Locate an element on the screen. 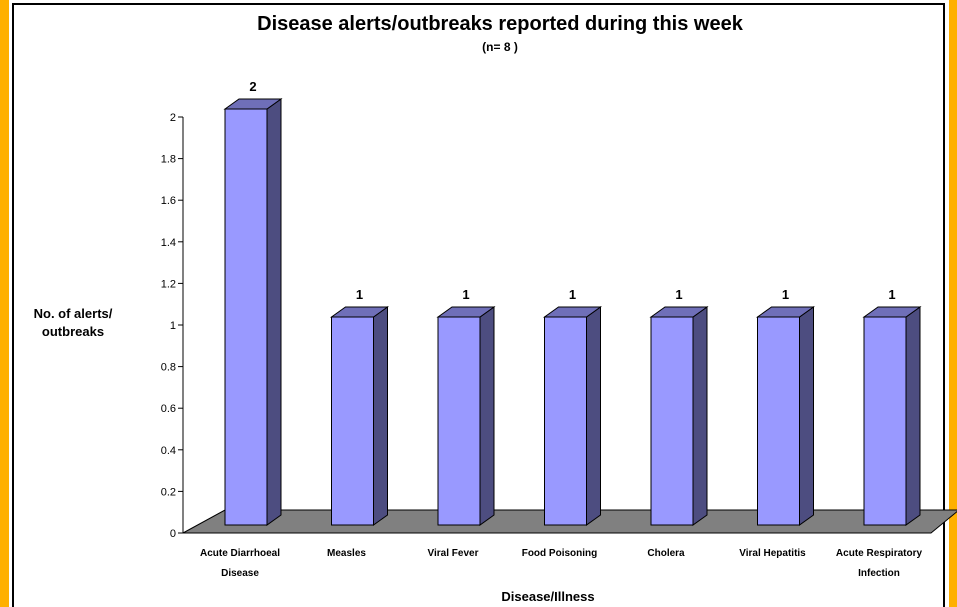 The image size is (957, 607). y-tick-label: 0.4 is located at coordinates (168, 451).